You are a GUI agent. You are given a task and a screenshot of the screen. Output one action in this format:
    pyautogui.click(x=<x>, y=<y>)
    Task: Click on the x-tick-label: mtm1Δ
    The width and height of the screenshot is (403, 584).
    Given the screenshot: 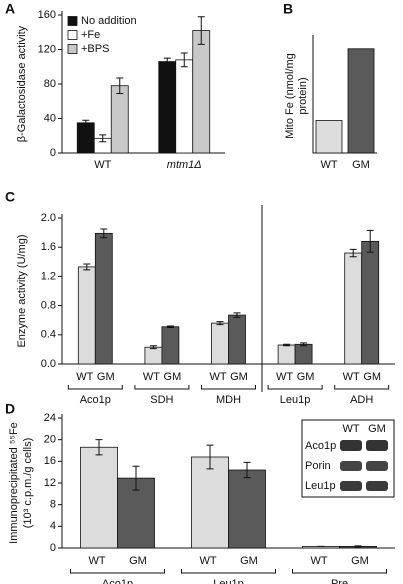 What is the action you would take?
    pyautogui.click(x=184, y=165)
    